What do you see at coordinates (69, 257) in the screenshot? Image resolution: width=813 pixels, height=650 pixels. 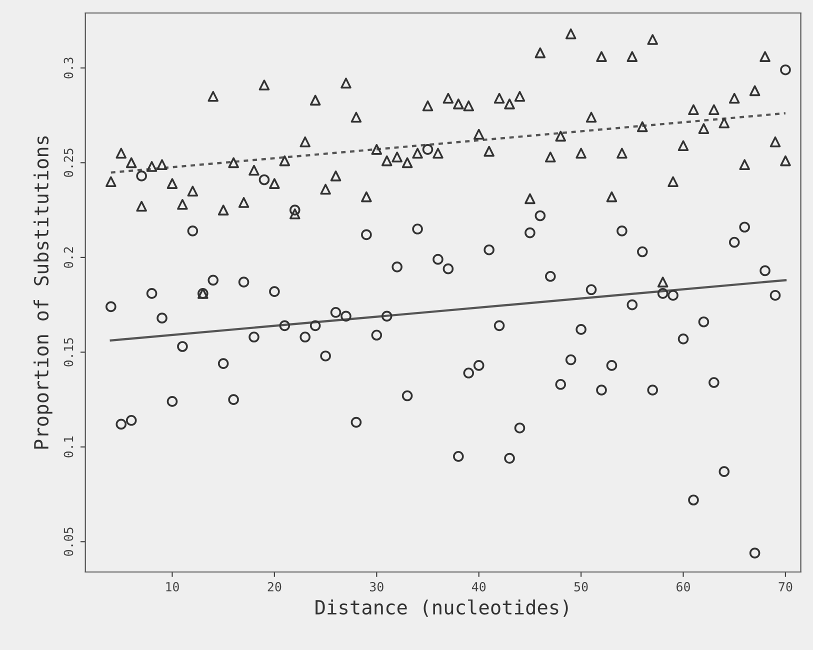 I see `y-tick-label: 0.2` at bounding box center [69, 257].